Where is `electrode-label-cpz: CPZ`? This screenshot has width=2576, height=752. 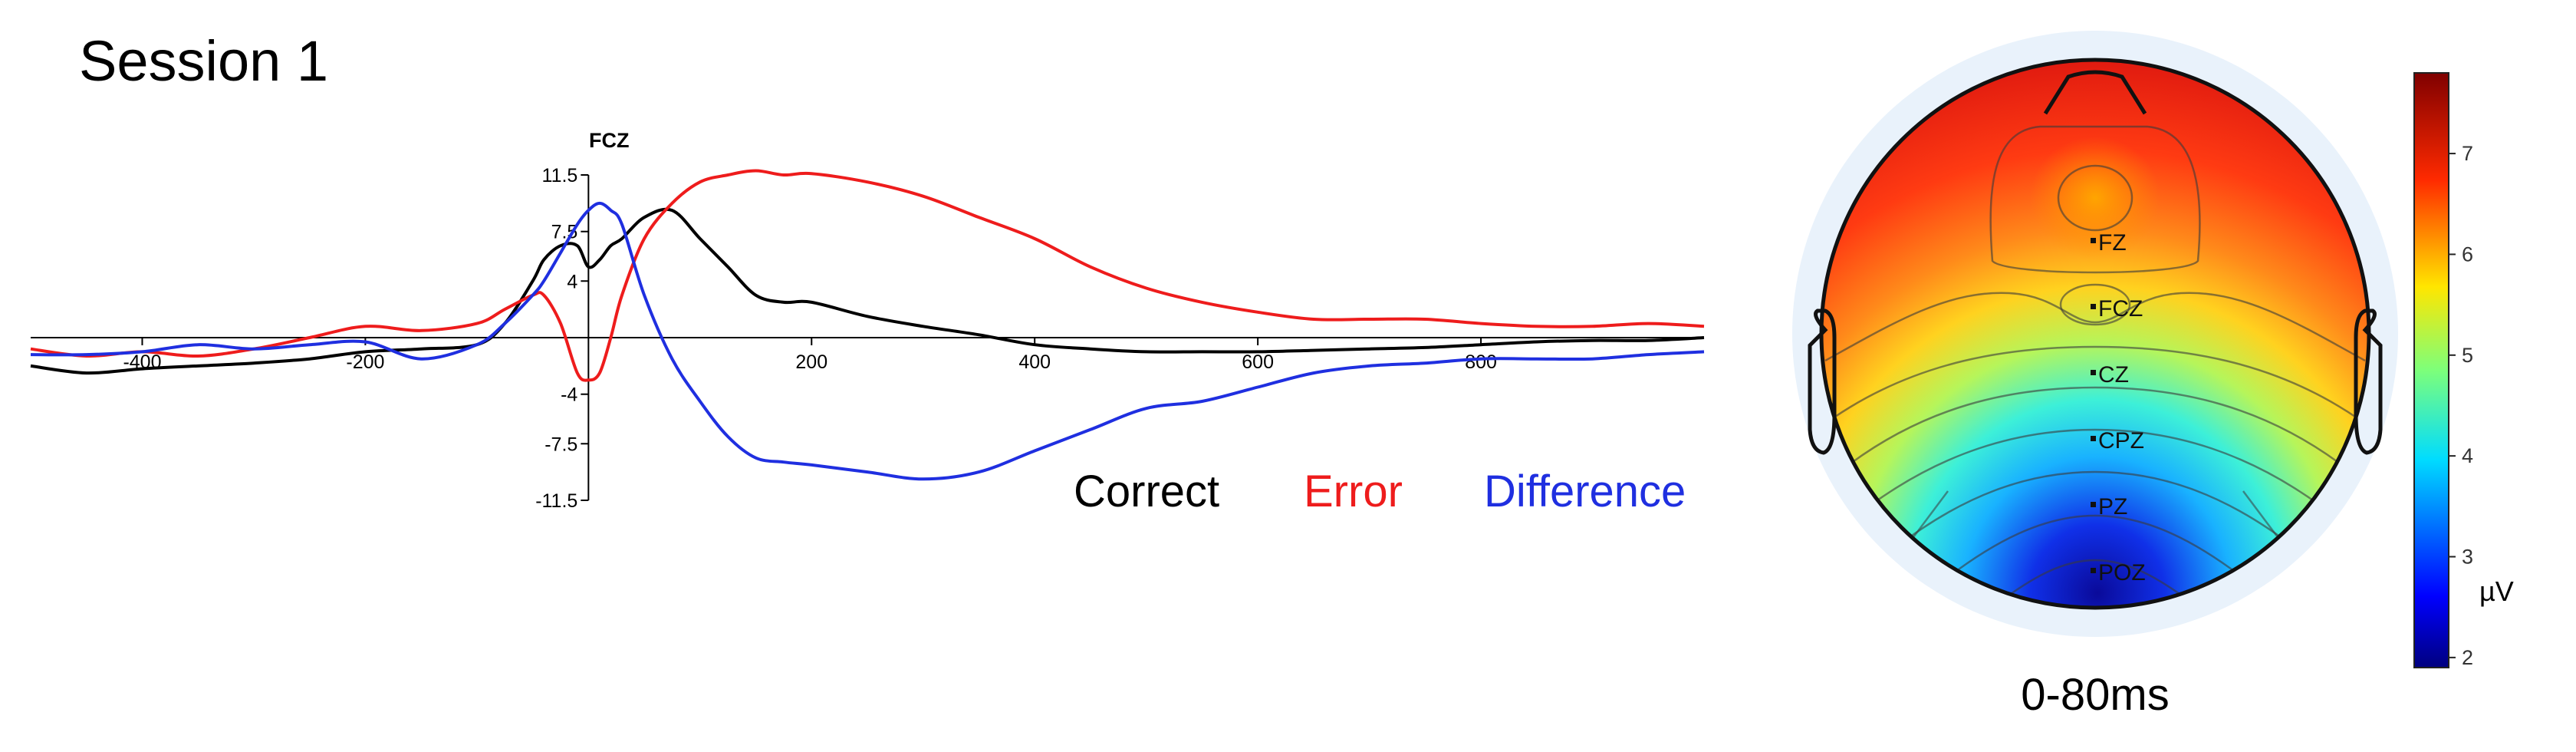 electrode-label-cpz: CPZ is located at coordinates (2121, 441).